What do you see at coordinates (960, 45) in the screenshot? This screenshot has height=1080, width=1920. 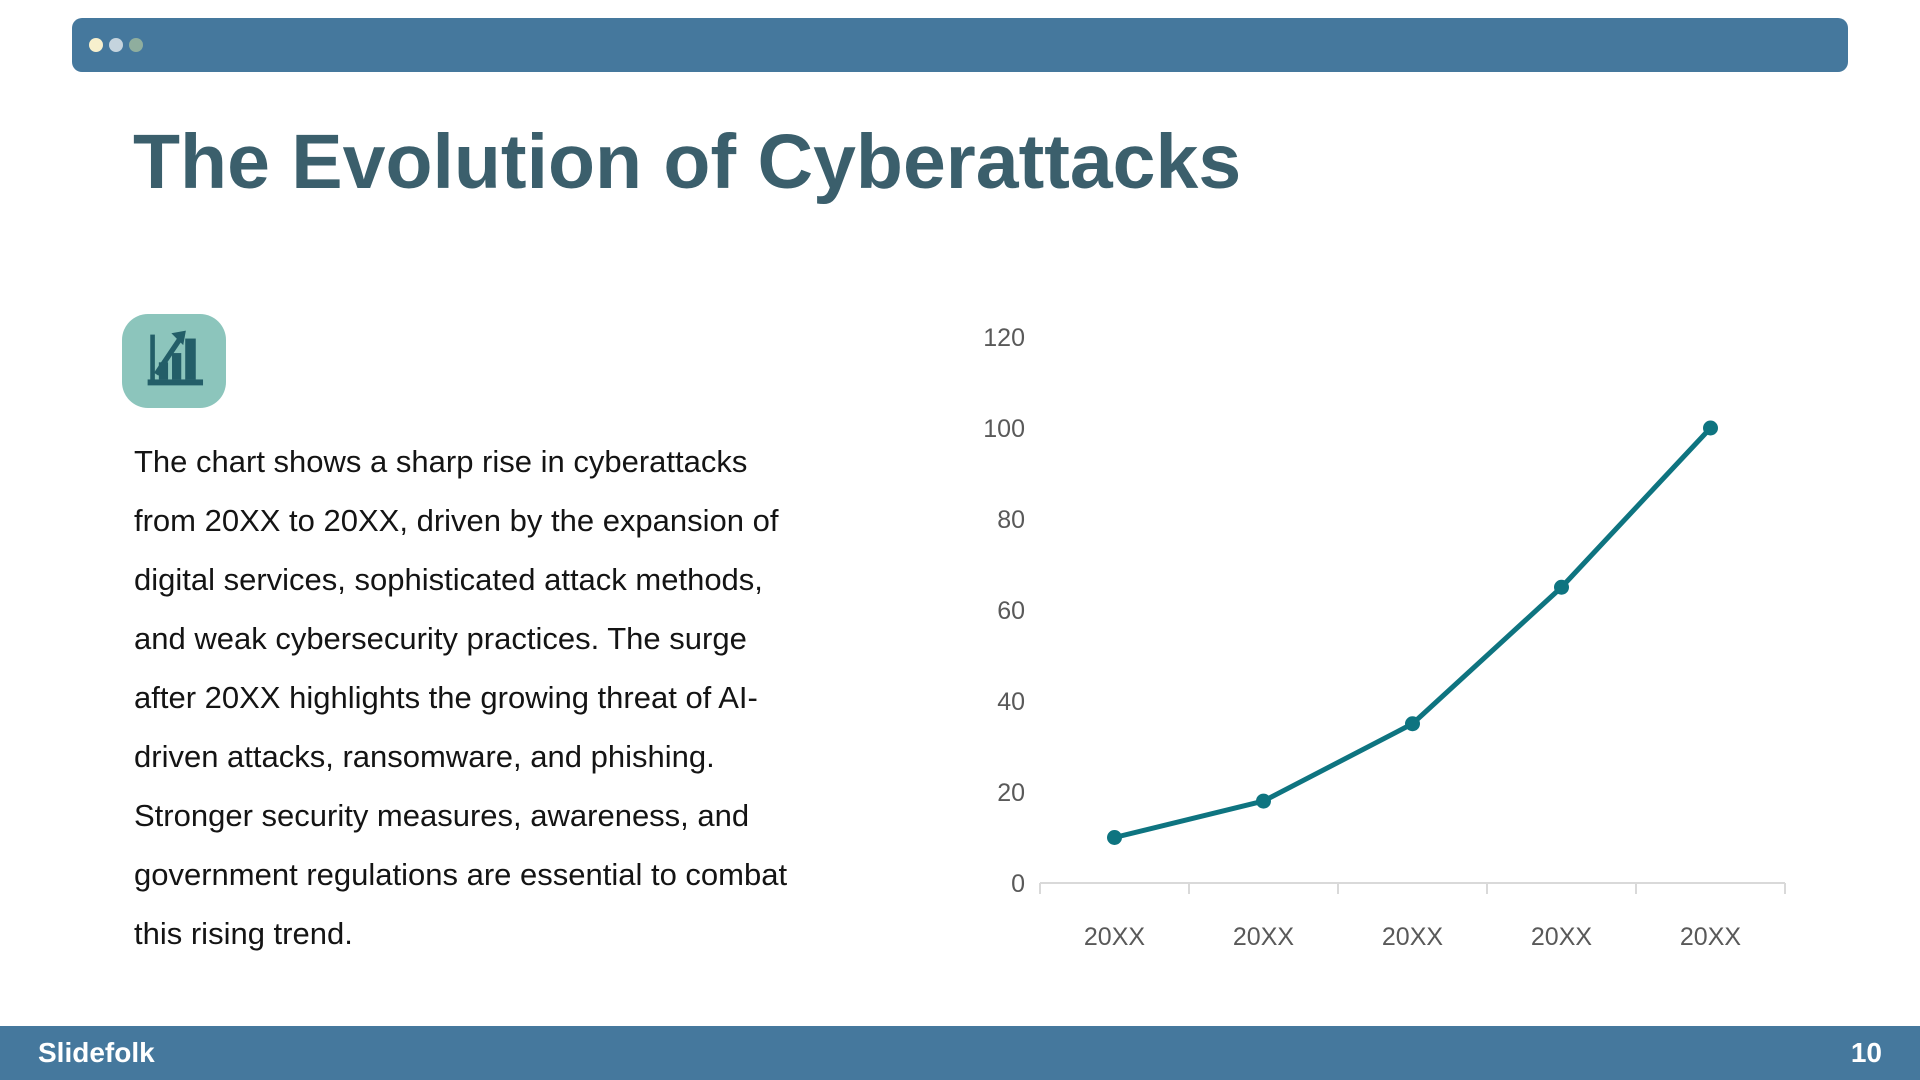 I see `window-title-bar` at bounding box center [960, 45].